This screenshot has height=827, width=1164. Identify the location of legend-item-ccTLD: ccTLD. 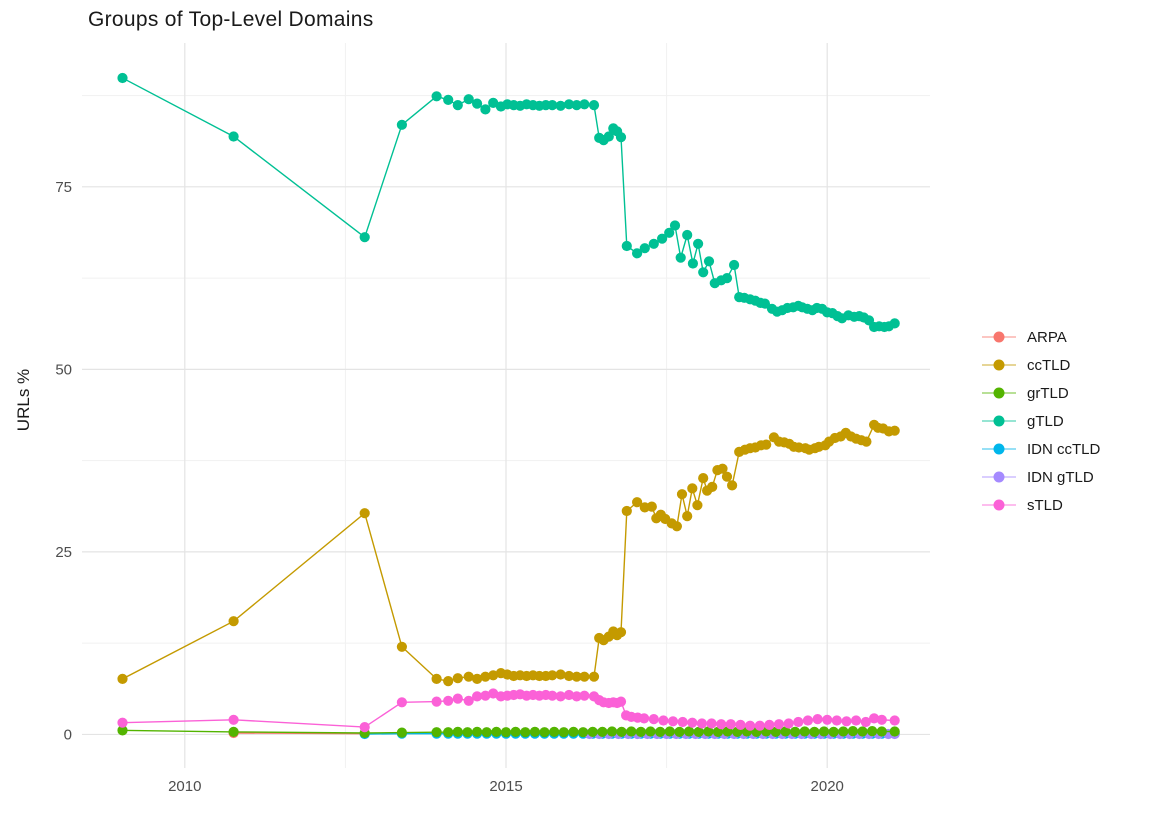
(1041, 365).